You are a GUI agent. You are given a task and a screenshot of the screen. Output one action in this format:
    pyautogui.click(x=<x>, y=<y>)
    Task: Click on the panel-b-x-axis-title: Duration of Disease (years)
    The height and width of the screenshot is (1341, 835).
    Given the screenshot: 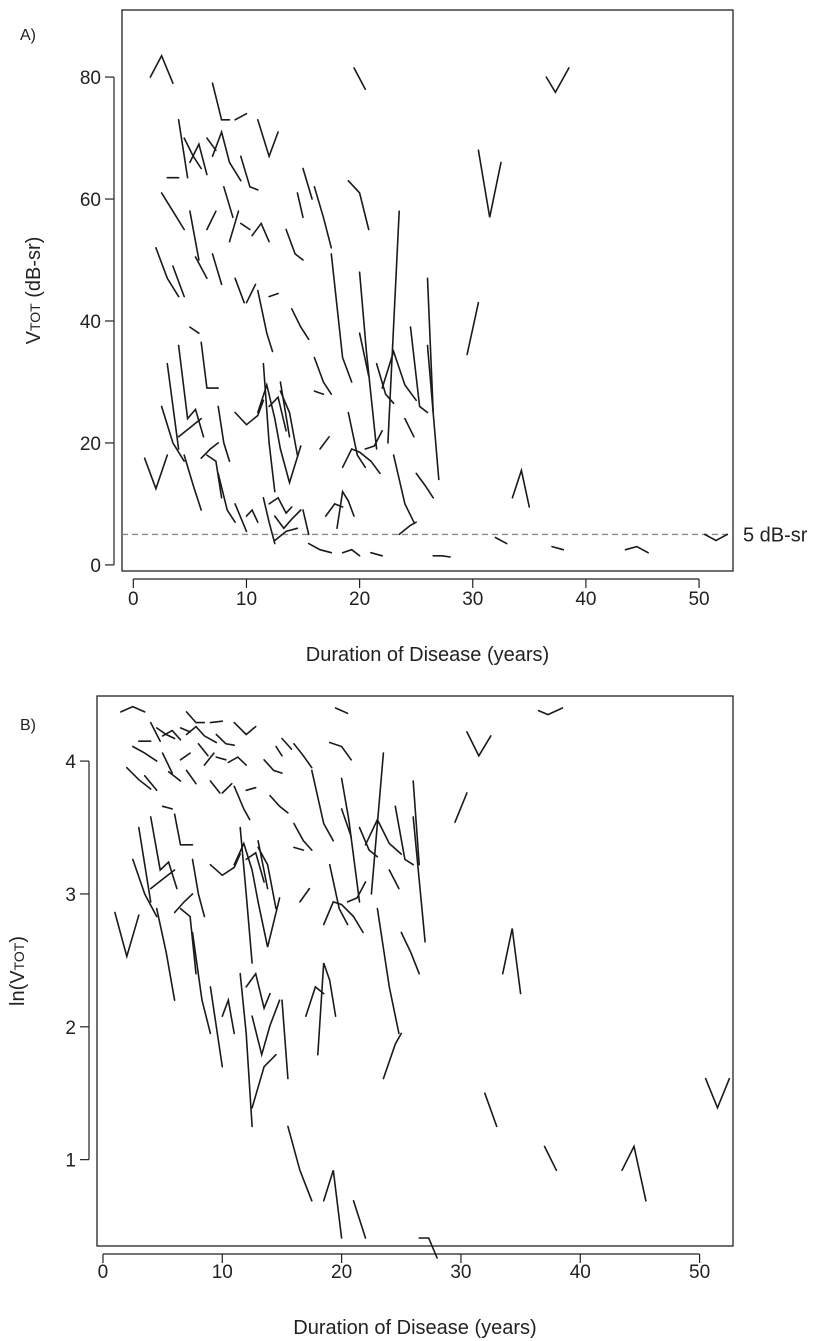 What is the action you would take?
    pyautogui.click(x=414, y=1328)
    